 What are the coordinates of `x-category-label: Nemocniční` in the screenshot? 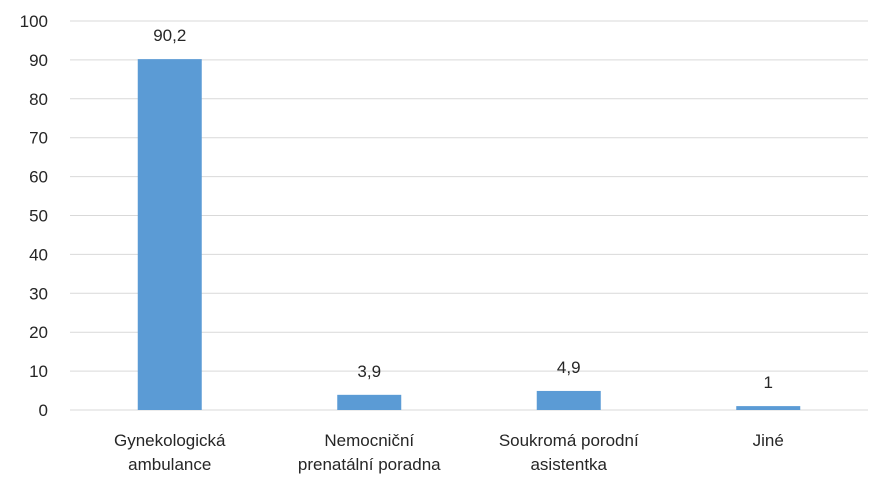 It's located at (369, 440).